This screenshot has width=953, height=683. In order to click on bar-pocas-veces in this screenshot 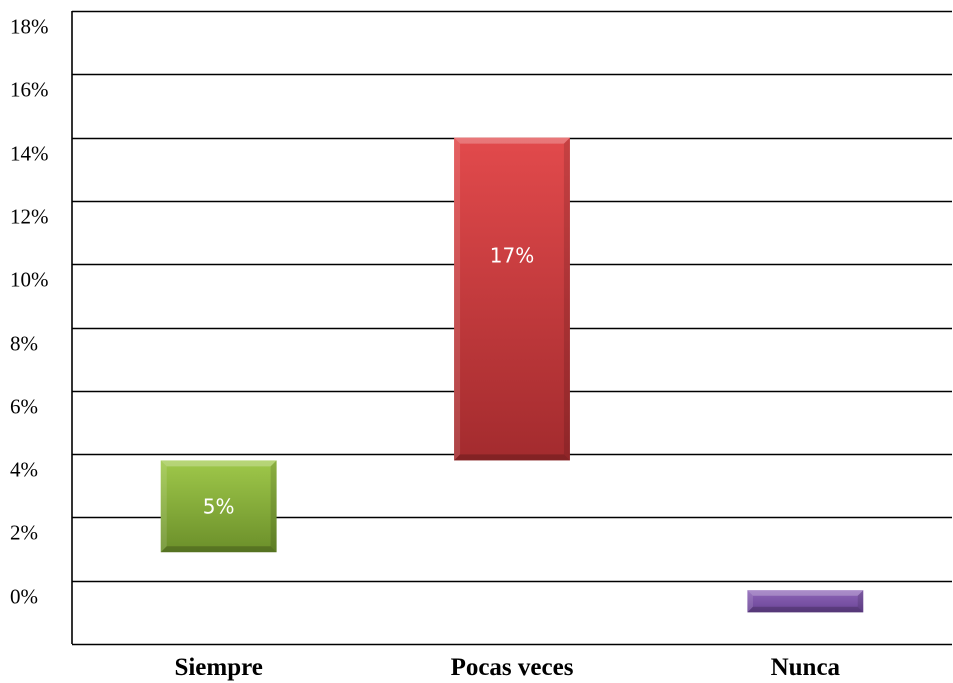, I will do `click(512, 299)`.